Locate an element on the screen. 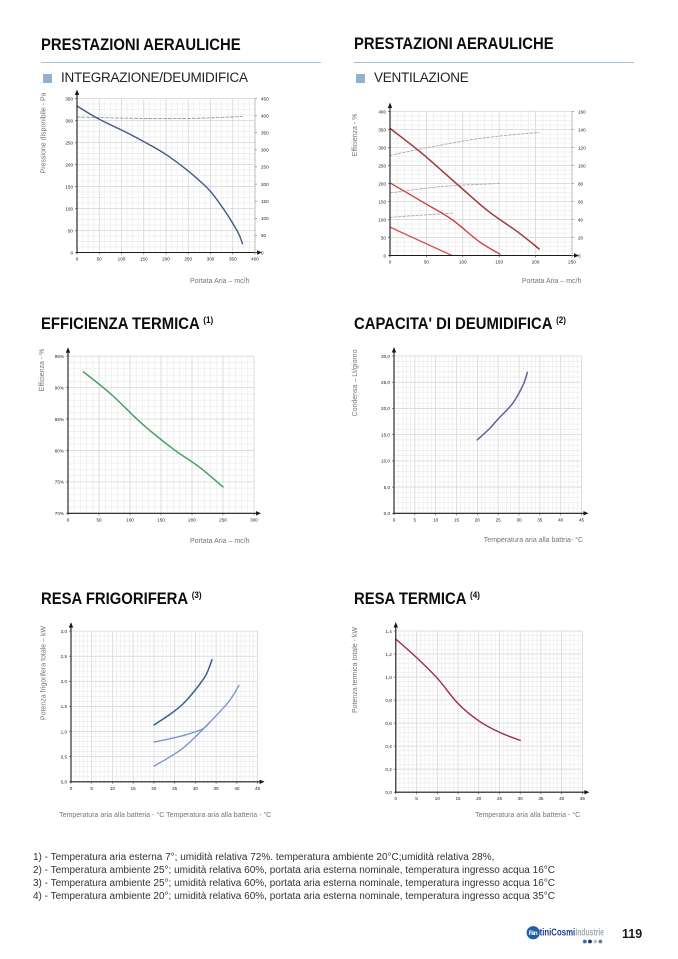 The height and width of the screenshot is (959, 678). svg-text:Potenza frigorifera totale – k: Potenza frigorifera totale – kW is located at coordinates (44, 673).